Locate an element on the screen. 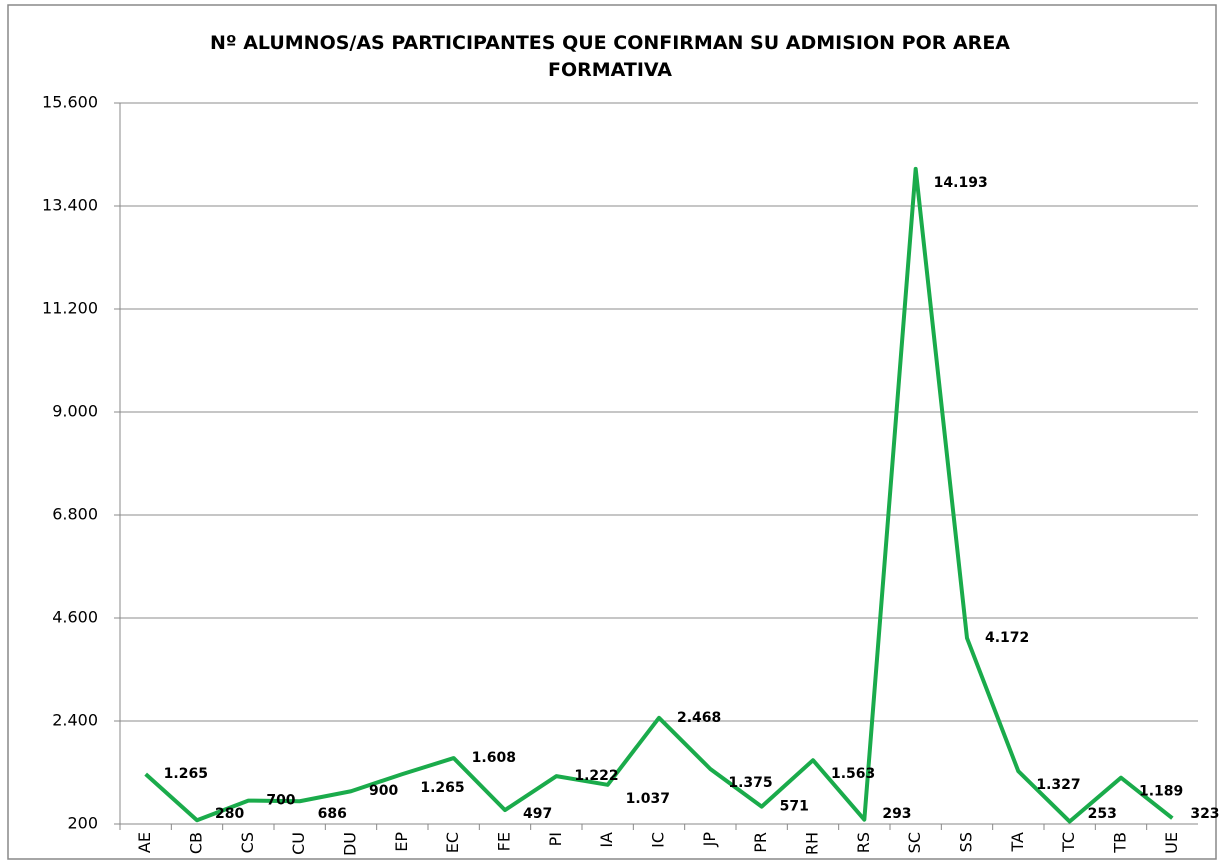  data-label: 1.037 is located at coordinates (648, 799).